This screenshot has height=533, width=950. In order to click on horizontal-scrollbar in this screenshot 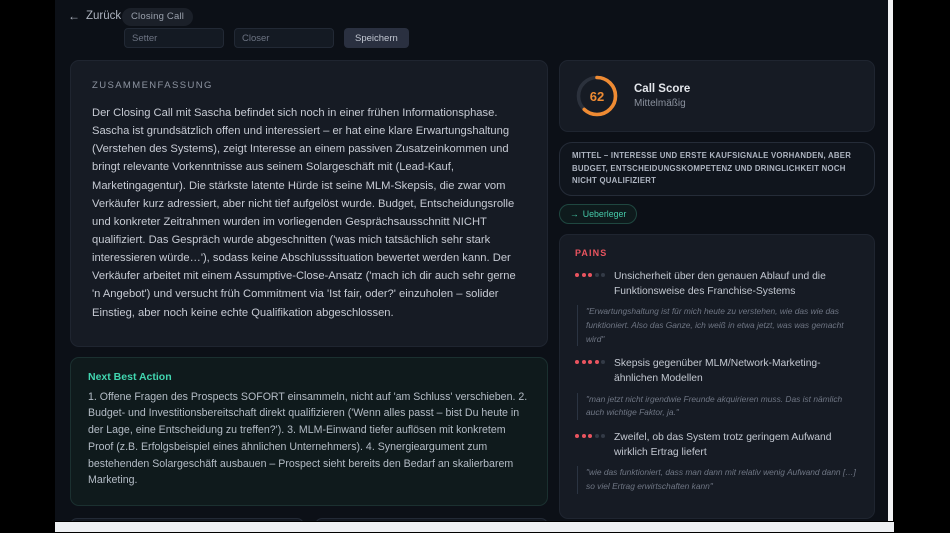, I will do `click(475, 527)`.